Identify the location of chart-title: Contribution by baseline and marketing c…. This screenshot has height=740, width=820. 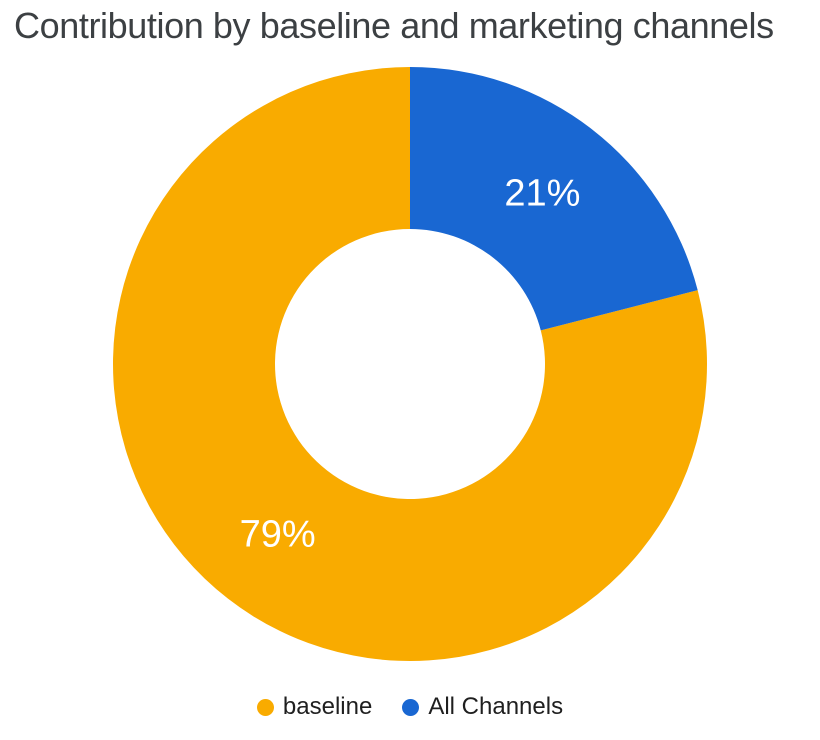
(394, 25).